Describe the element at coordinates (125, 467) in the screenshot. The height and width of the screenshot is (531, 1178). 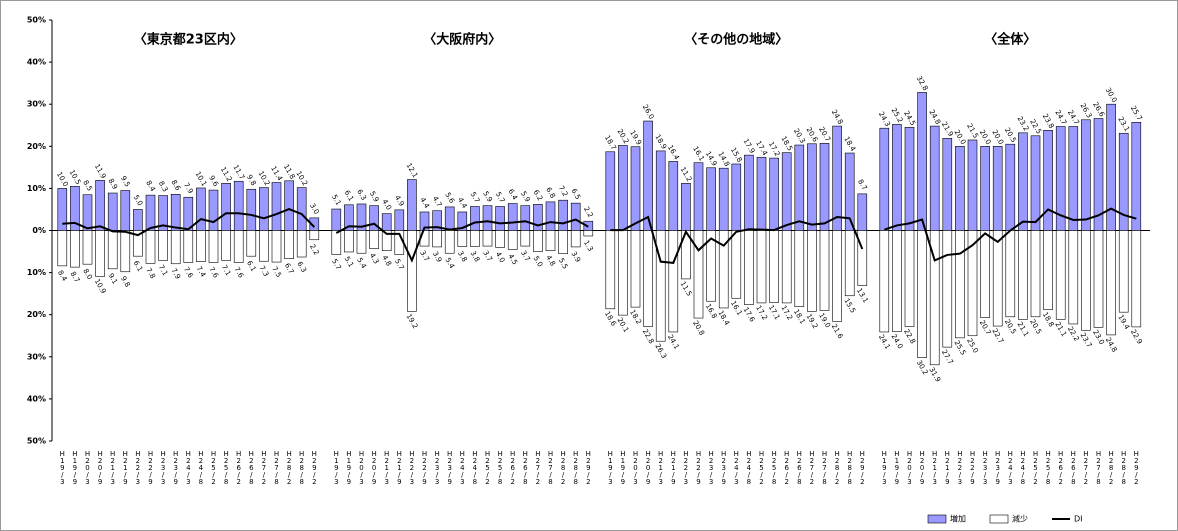
I see `x-tick-label: H21/9` at that location.